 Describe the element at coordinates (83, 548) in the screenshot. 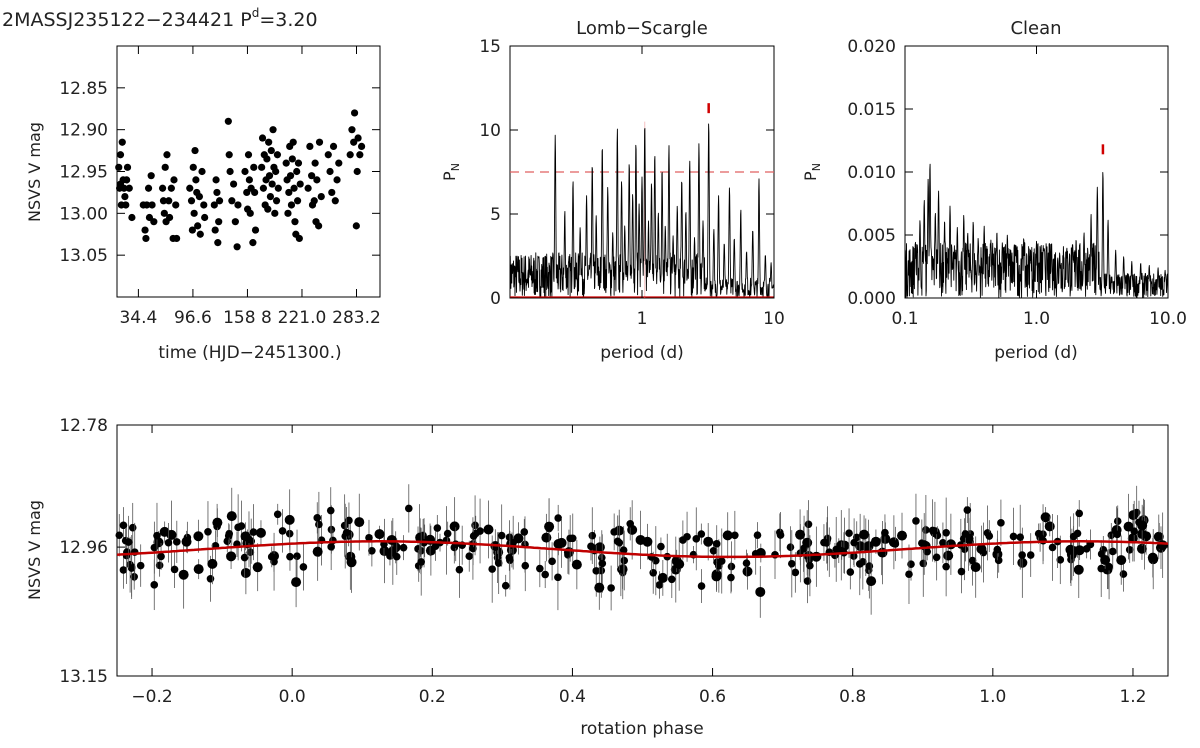

I see `phased-ytick-label: 12.96` at that location.